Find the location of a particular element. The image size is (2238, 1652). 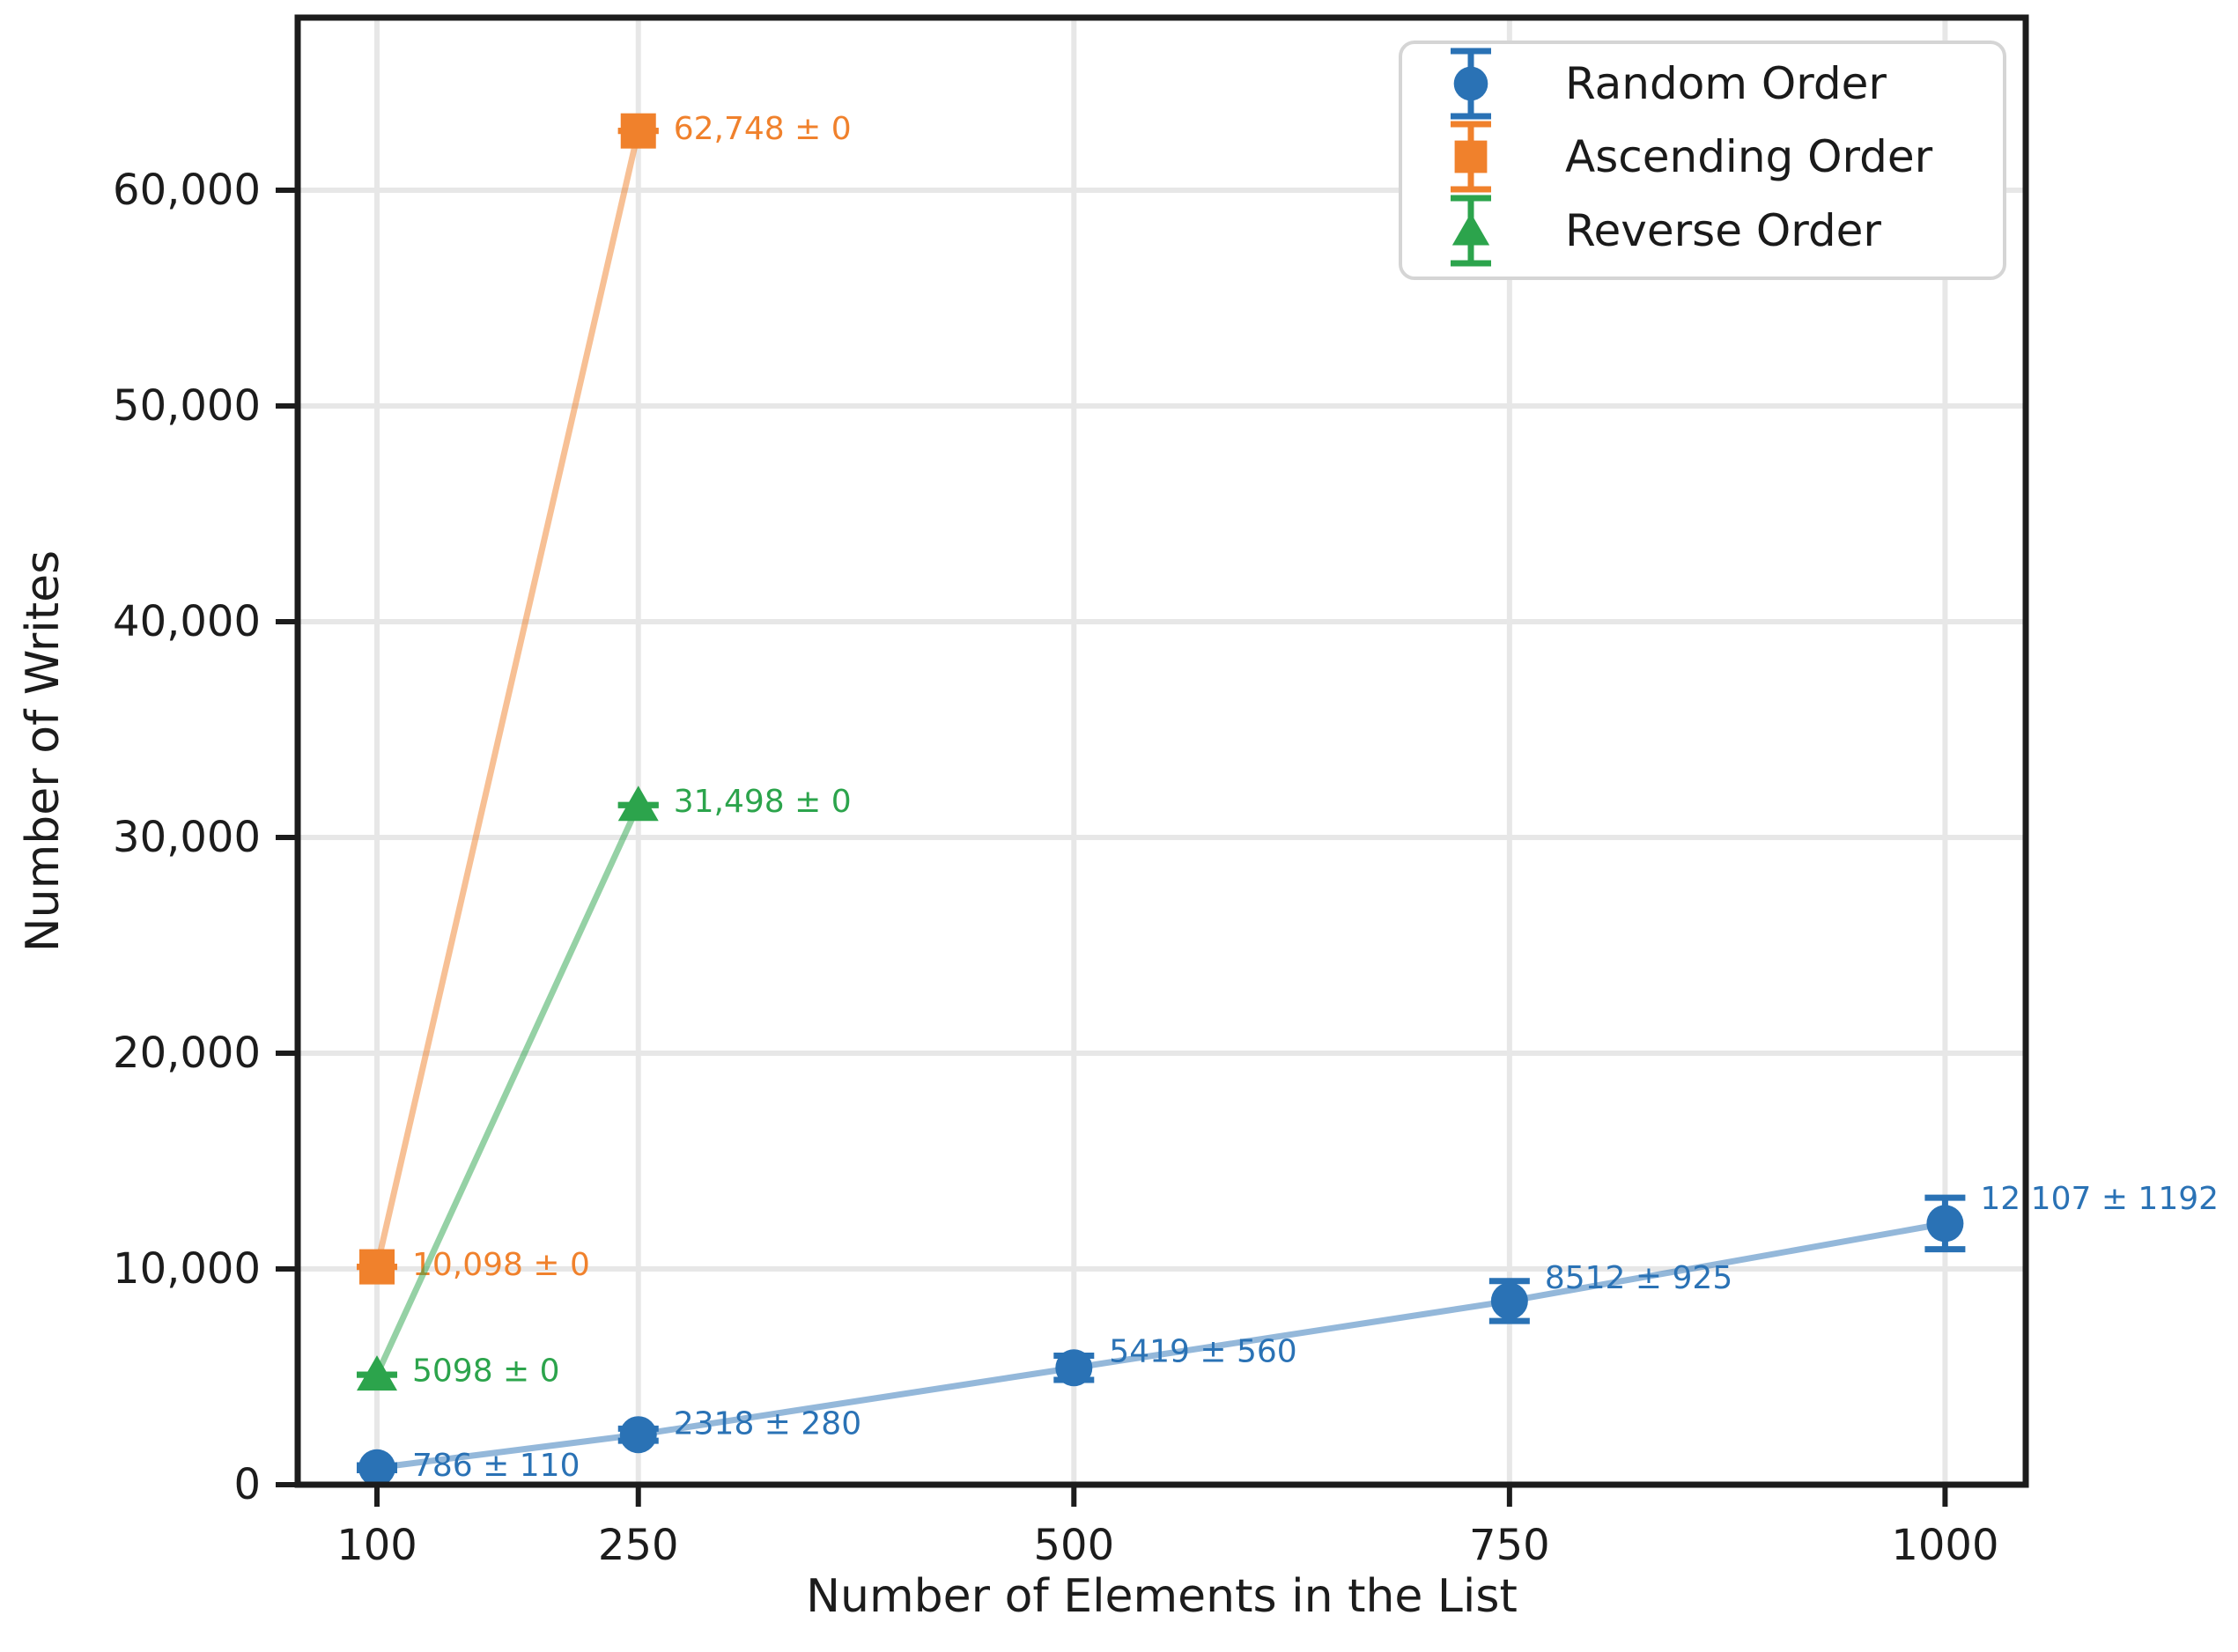

x-tick-label: 250 is located at coordinates (638, 1546).